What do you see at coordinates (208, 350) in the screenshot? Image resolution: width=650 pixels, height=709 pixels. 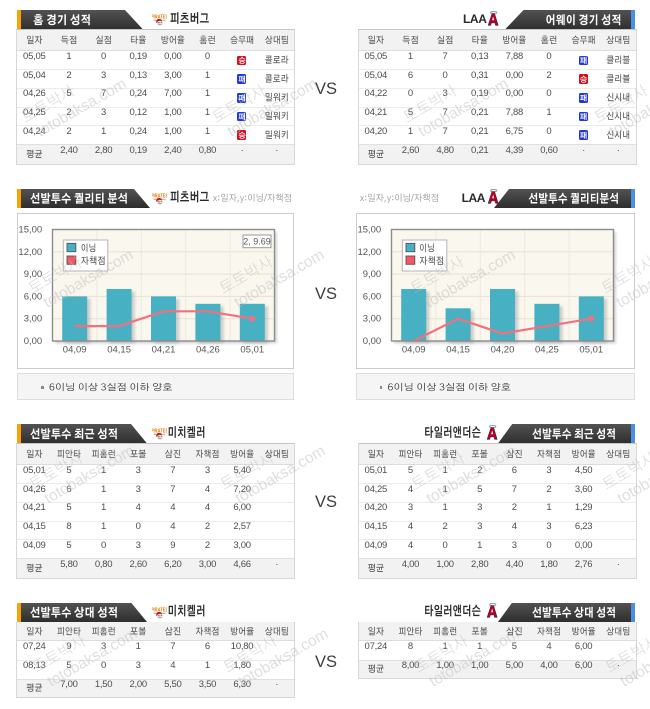 I see `svg-text: 04,26` at bounding box center [208, 350].